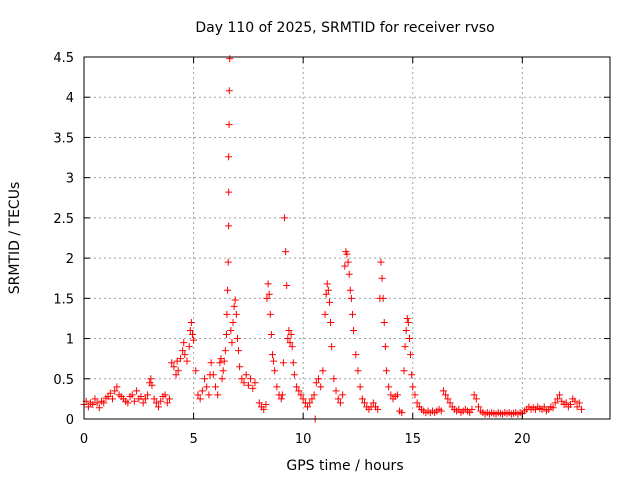 The image size is (640, 480). Describe the element at coordinates (63, 299) in the screenshot. I see `y-tick-label: 1.5` at that location.